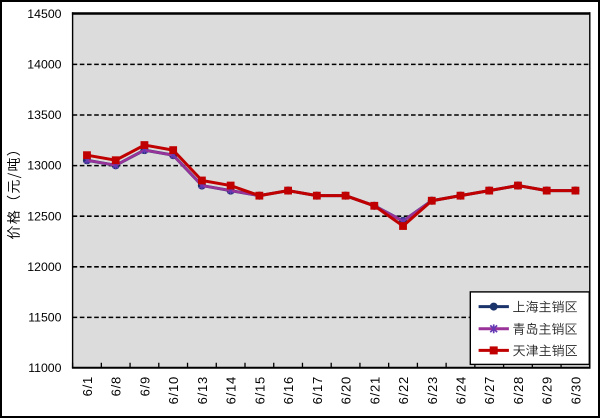  What do you see at coordinates (44, 368) in the screenshot?
I see `svg-text: 11000` at bounding box center [44, 368].